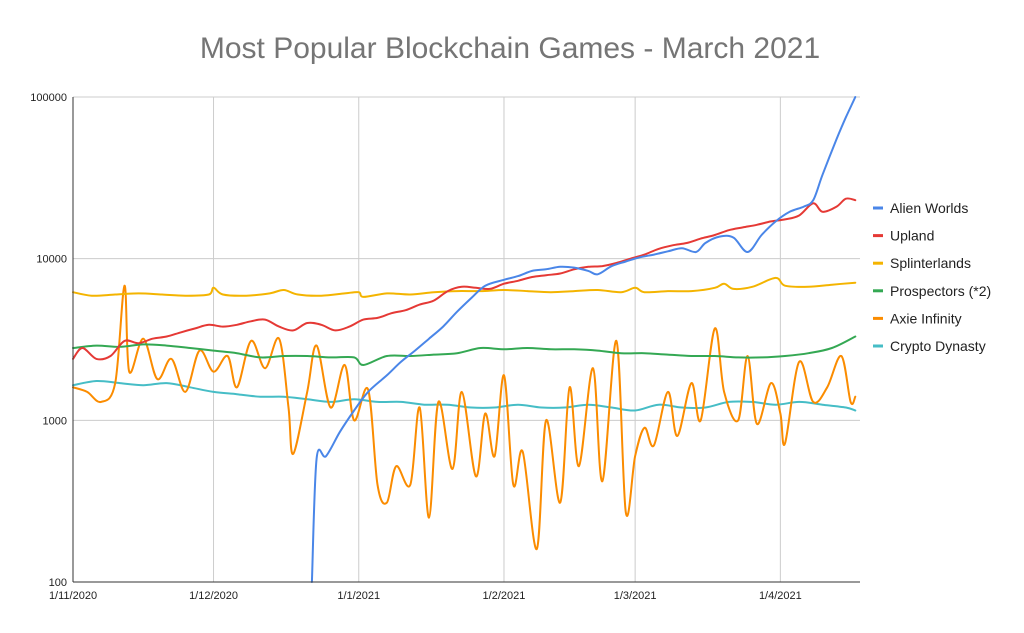 This screenshot has width=1024, height=633. I want to click on x-tick-label: 1/3/2021, so click(635, 596).